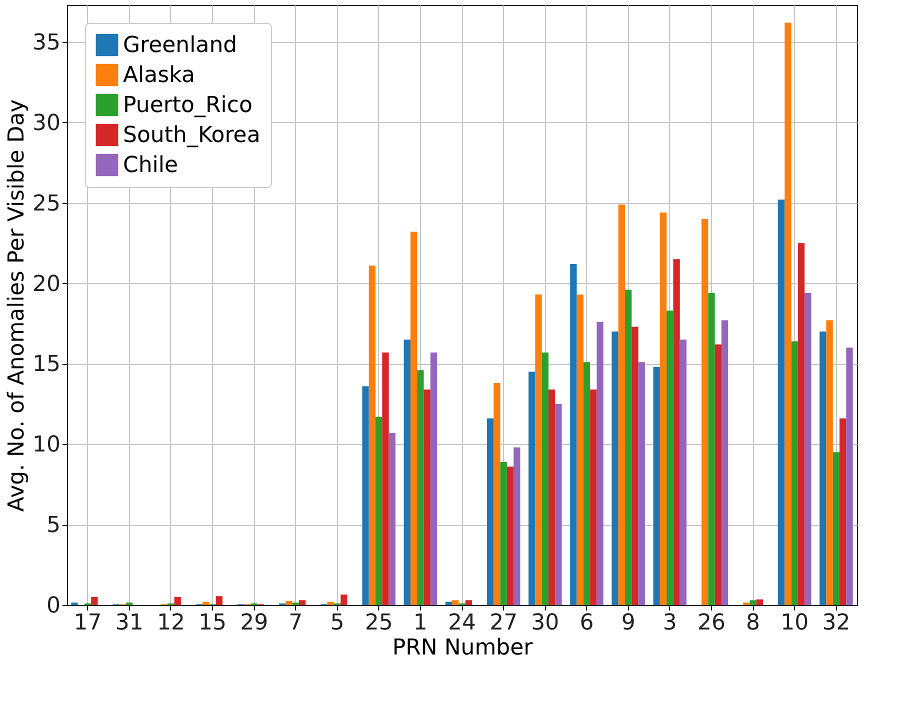 The width and height of the screenshot is (911, 722). What do you see at coordinates (337, 623) in the screenshot?
I see `x-tick-label: 5` at bounding box center [337, 623].